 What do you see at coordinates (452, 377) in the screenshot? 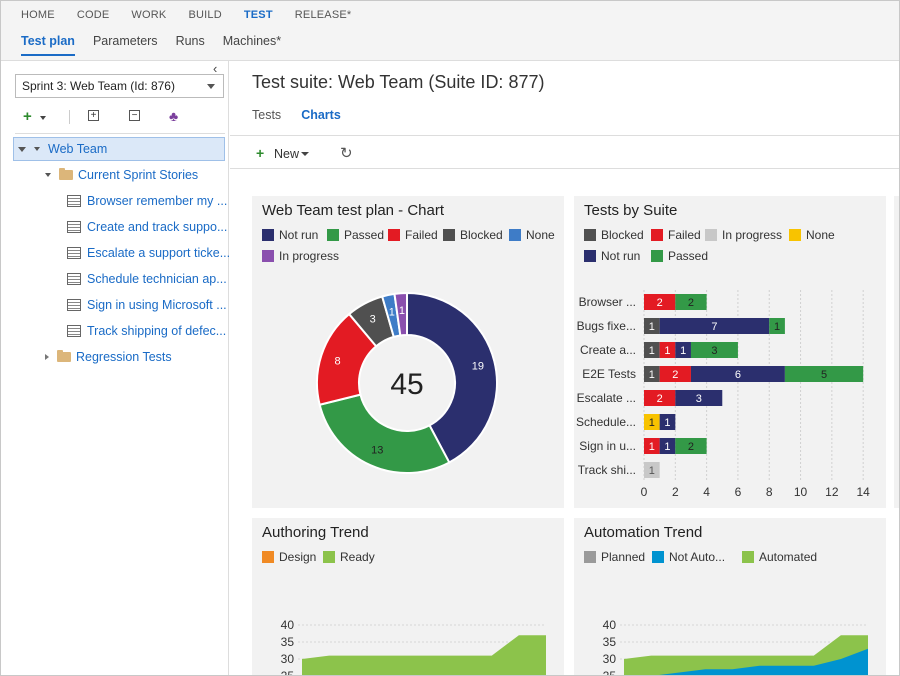
I see `slice-not-run` at bounding box center [452, 377].